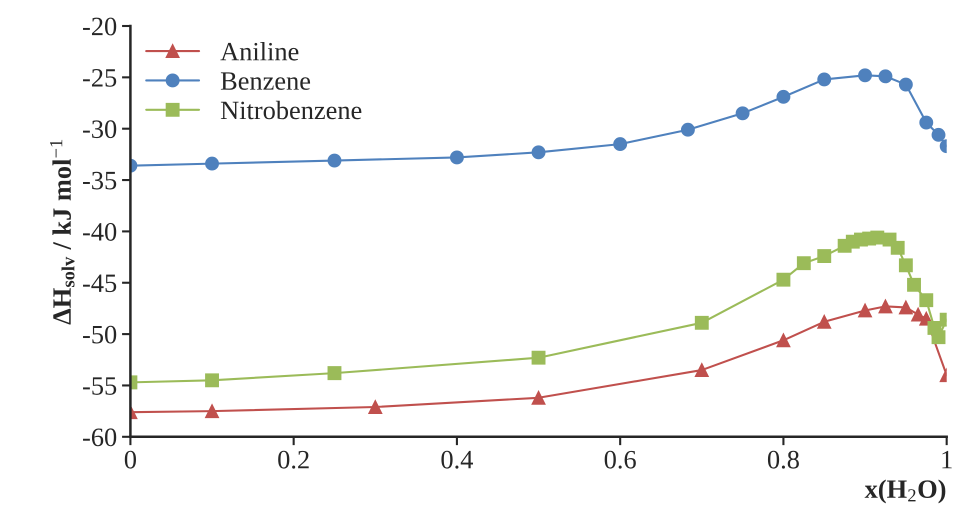 The image size is (966, 520). Describe the element at coordinates (783, 459) in the screenshot. I see `x-tick-label: 0.8` at that location.